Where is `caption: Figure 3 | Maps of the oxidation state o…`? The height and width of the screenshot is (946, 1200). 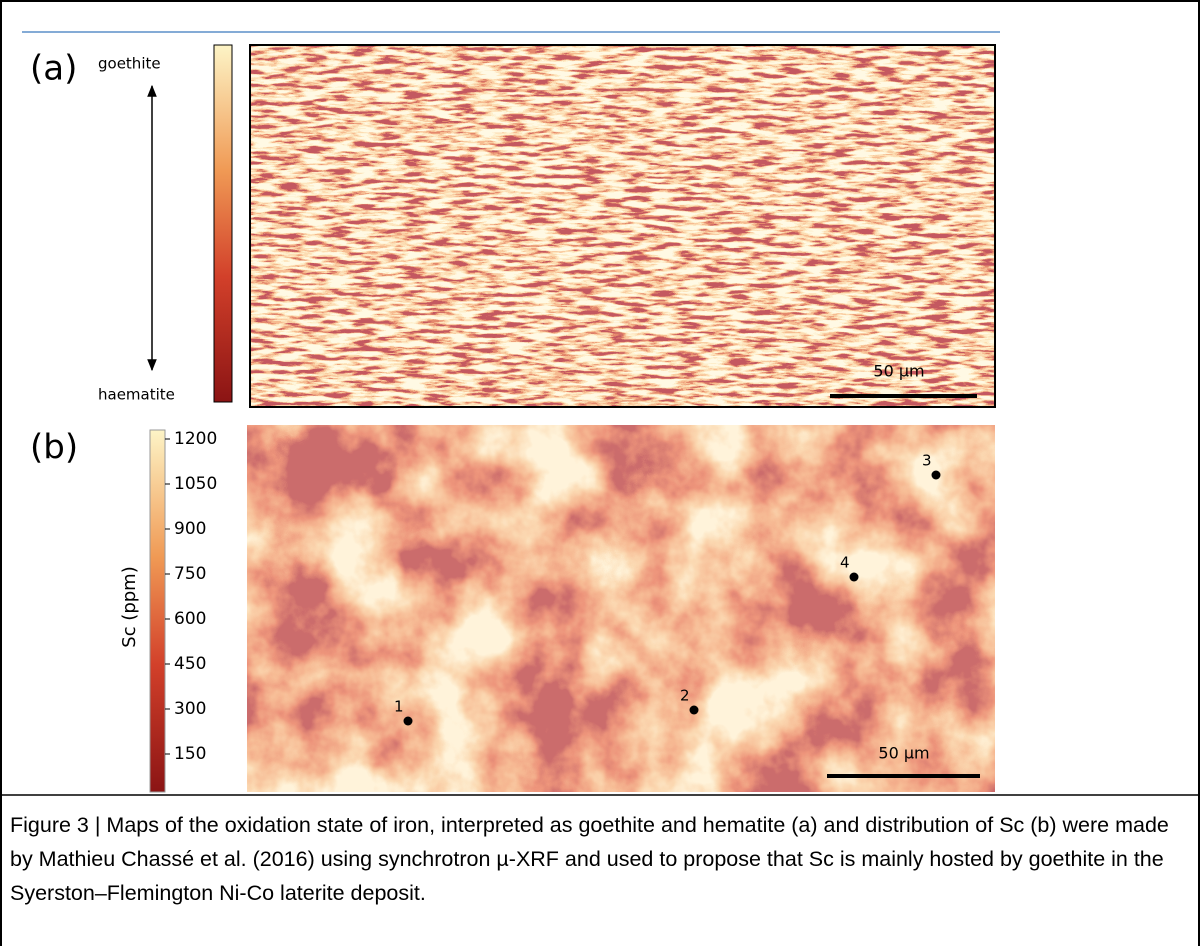 caption: Figure 3 | Maps of the oxidation state o… is located at coordinates (589, 859).